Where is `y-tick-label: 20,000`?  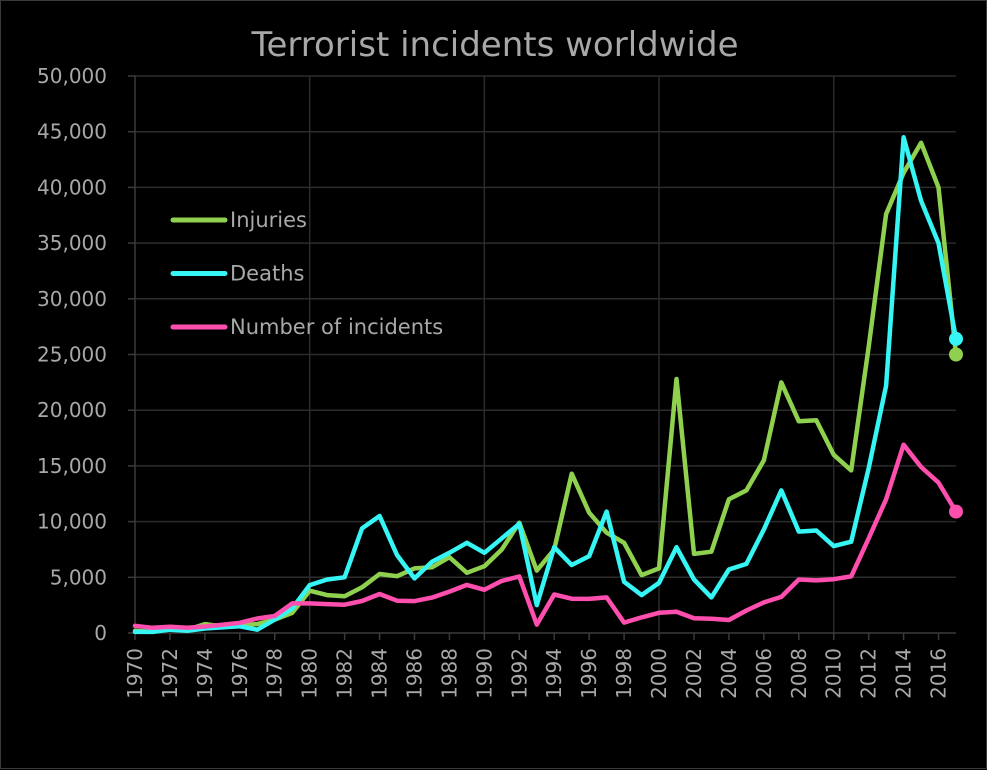
y-tick-label: 20,000 is located at coordinates (72, 410).